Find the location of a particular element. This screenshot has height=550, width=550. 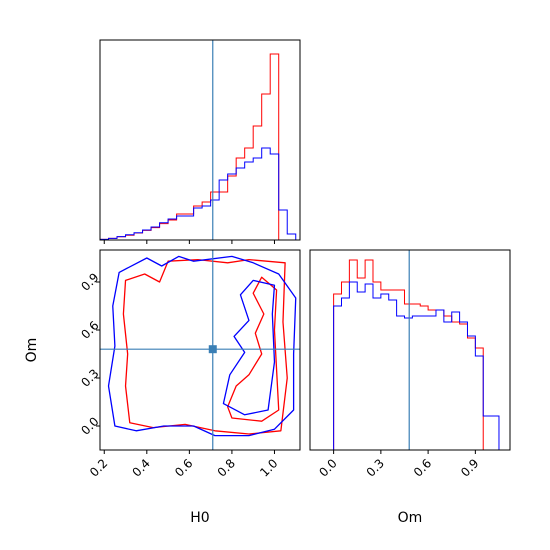

y-axis-label-om: Om is located at coordinates (32, 350).